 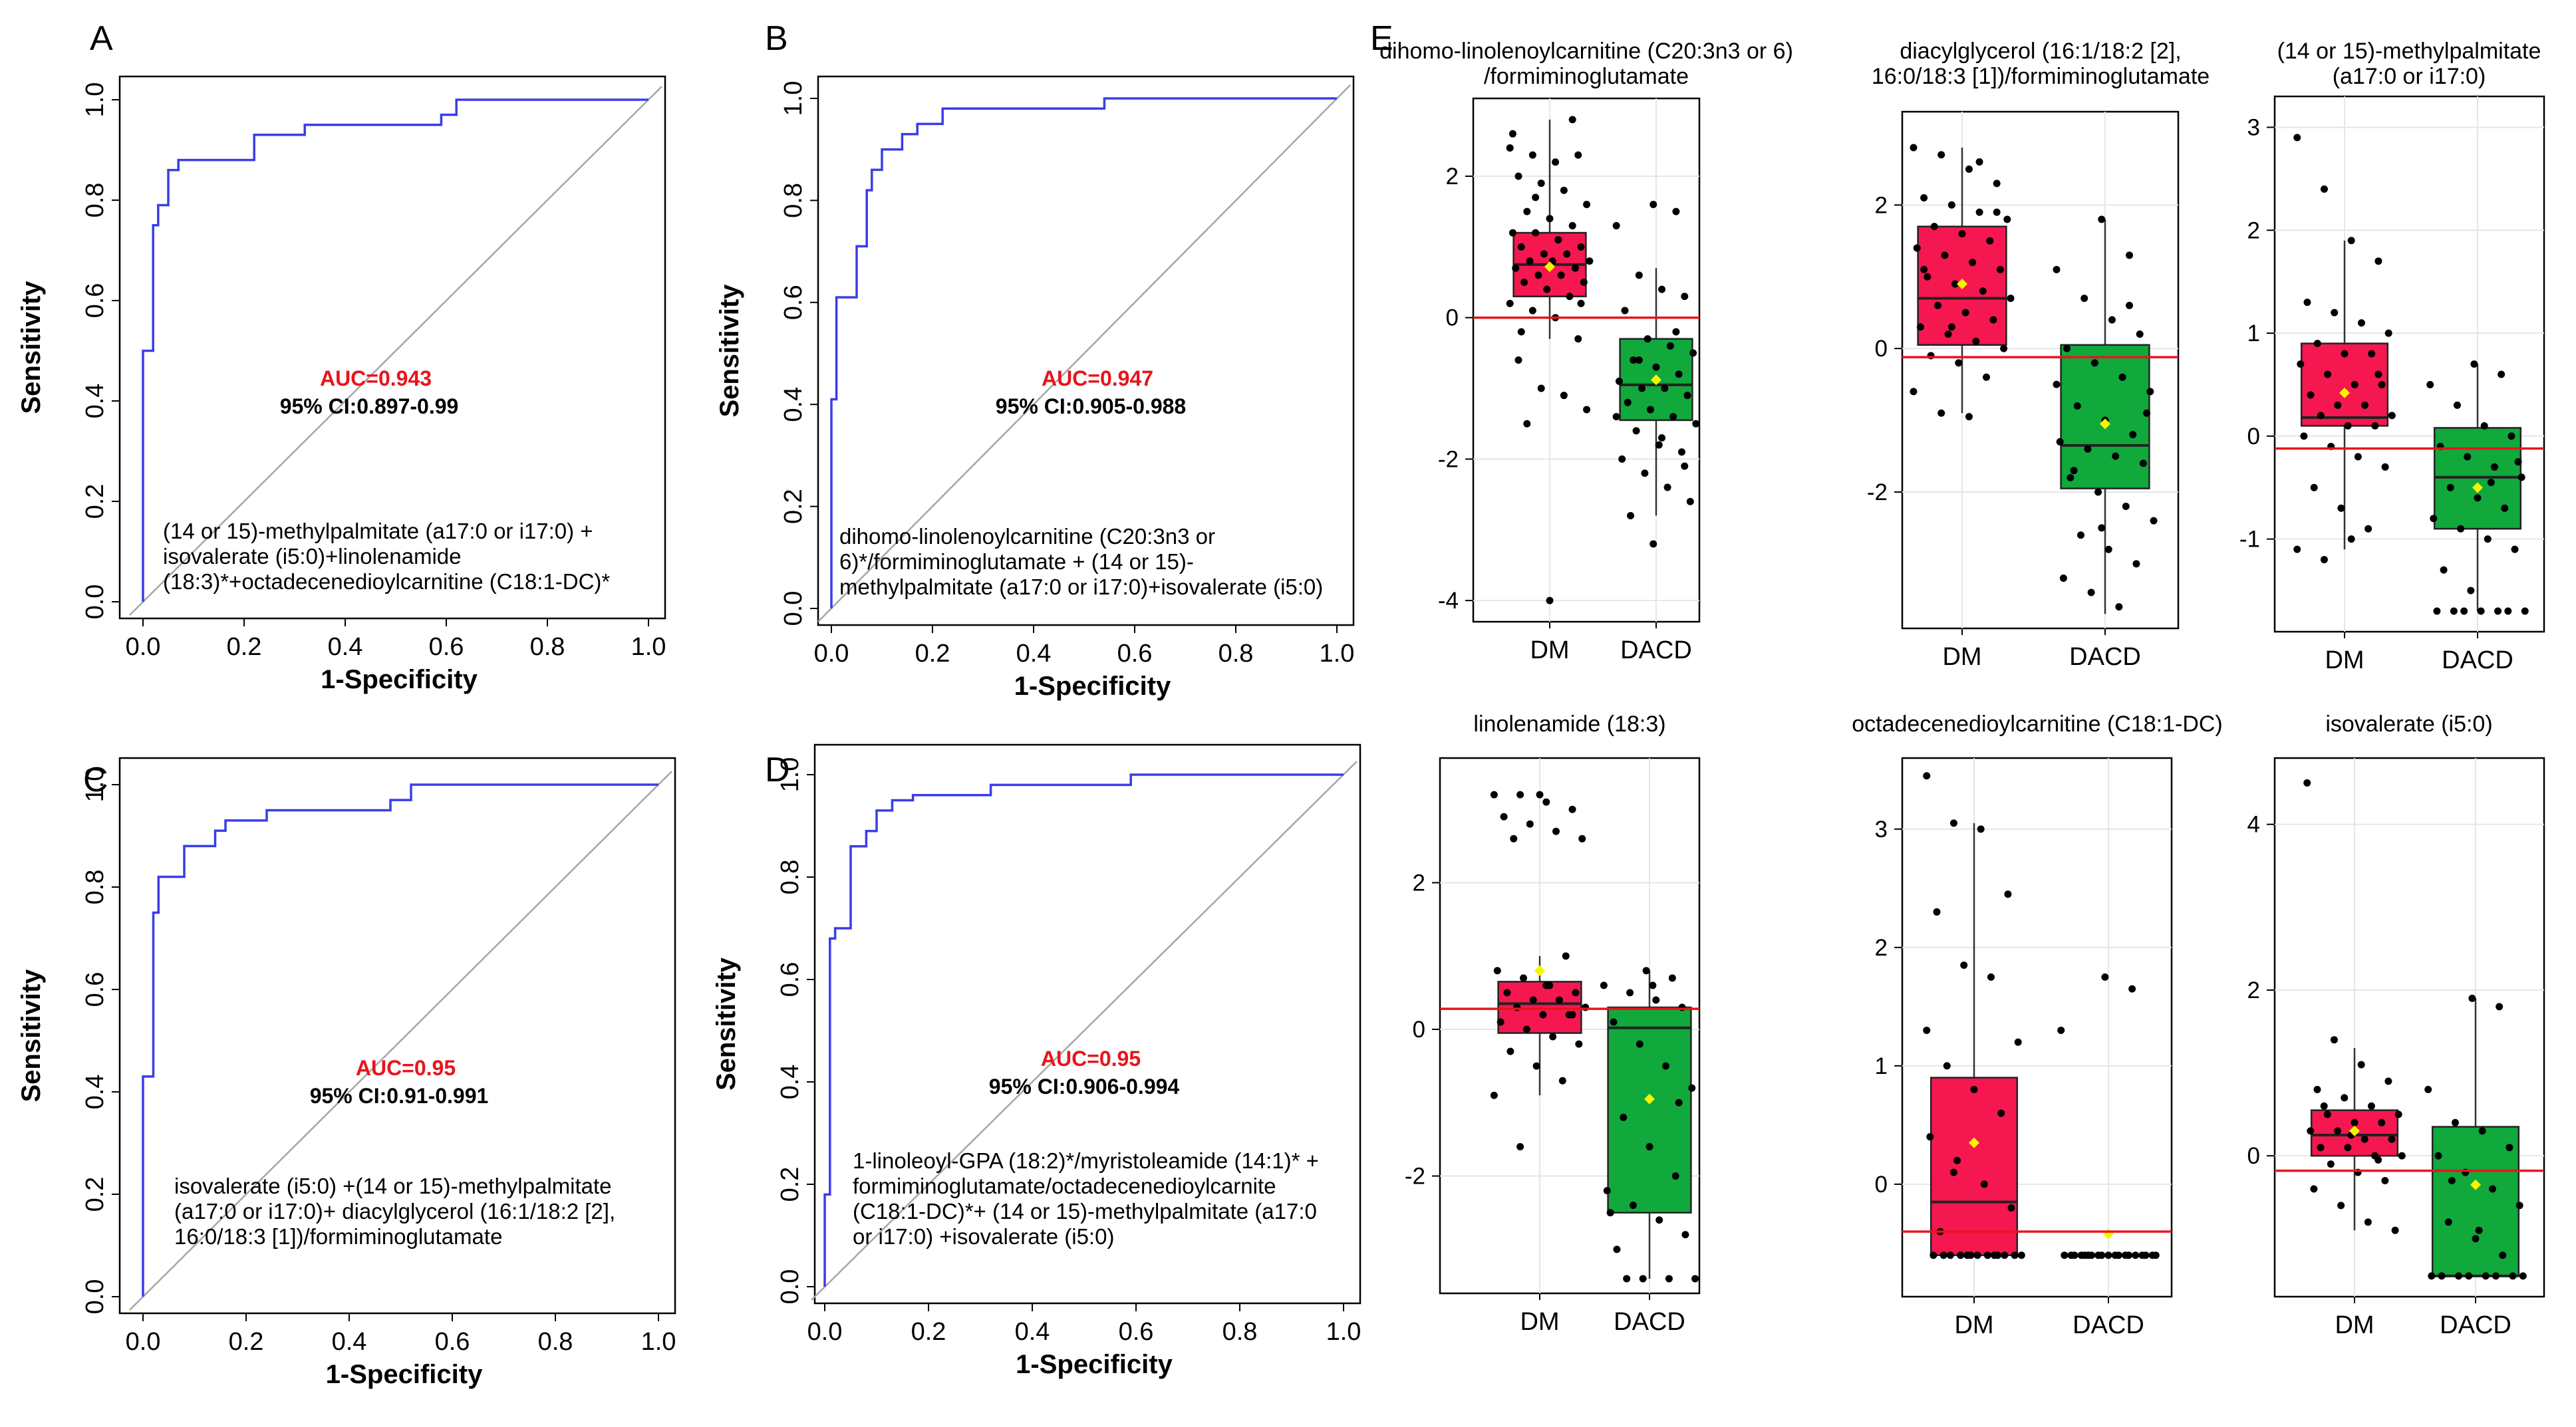 What do you see at coordinates (1097, 378) in the screenshot?
I see `auc-label: AUC=0.947` at bounding box center [1097, 378].